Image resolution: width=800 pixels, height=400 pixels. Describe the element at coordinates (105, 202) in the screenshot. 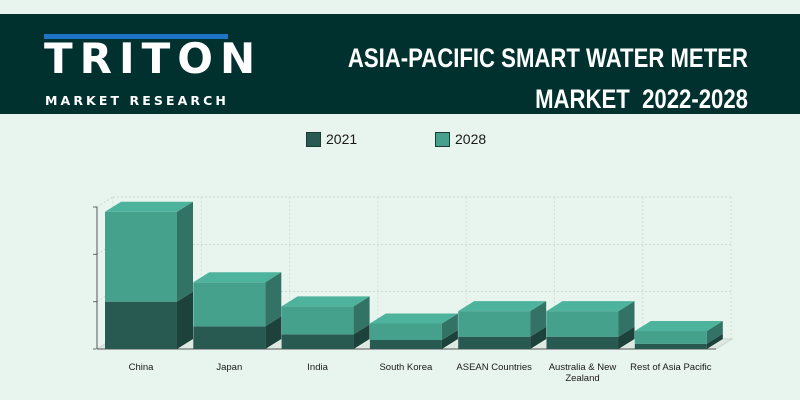

I see `gridline-side` at that location.